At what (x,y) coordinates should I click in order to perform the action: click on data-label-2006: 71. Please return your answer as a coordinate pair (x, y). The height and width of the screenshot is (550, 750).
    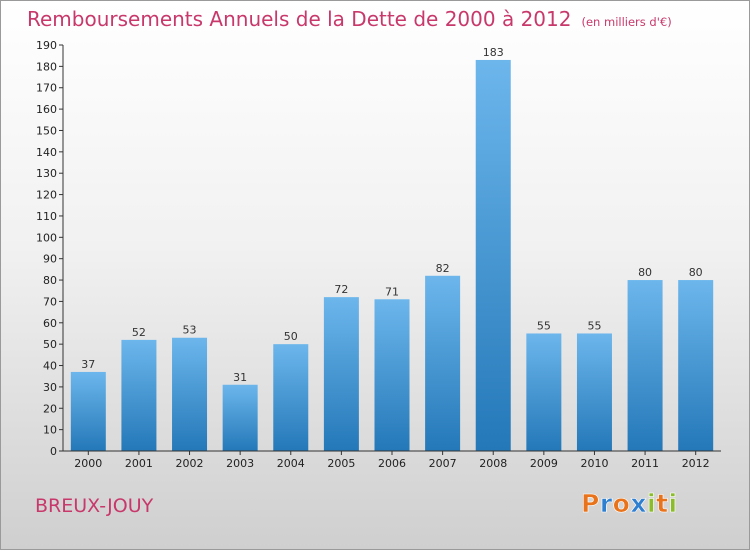
    Looking at the image, I should click on (392, 291).